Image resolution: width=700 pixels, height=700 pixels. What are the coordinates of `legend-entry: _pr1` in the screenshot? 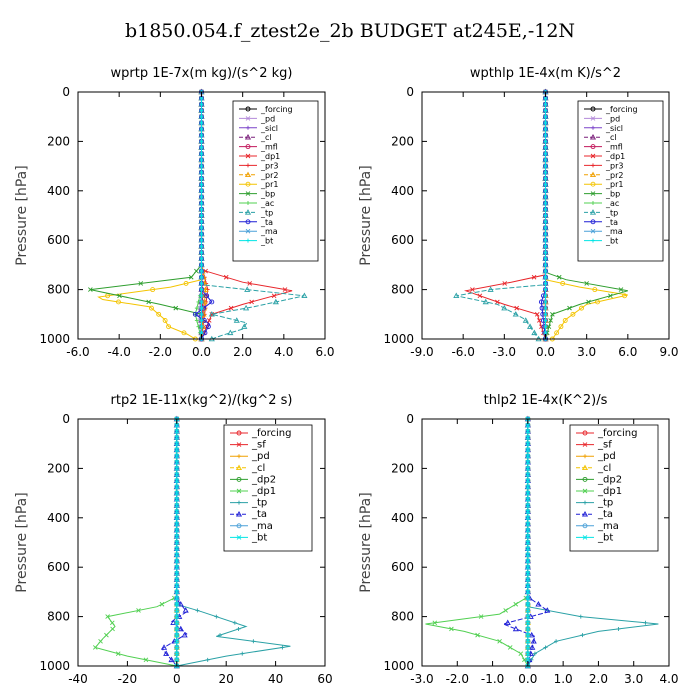 It's located at (614, 184).